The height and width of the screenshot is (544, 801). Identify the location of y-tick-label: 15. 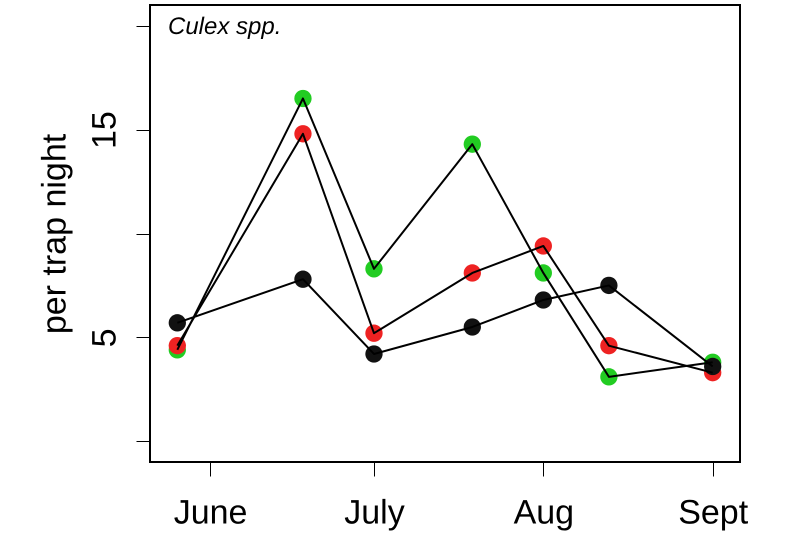
(105, 130).